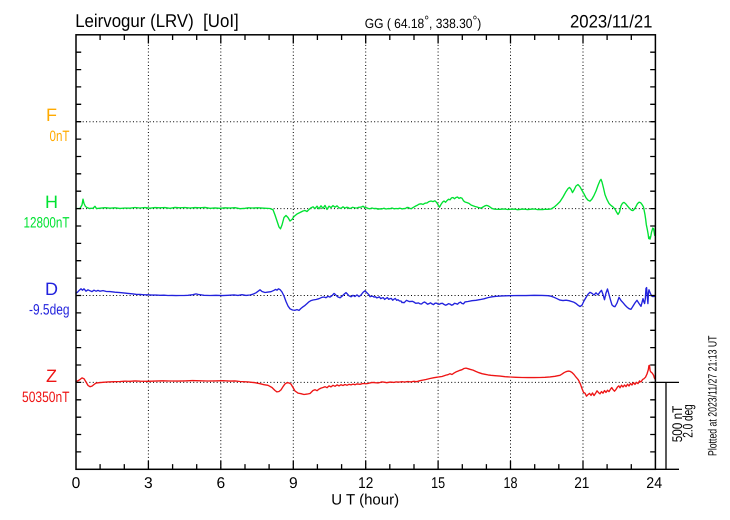 The width and height of the screenshot is (730, 520). Describe the element at coordinates (423, 22) in the screenshot. I see `svg-text: GG ( 64.18°, 338.30°)` at that location.